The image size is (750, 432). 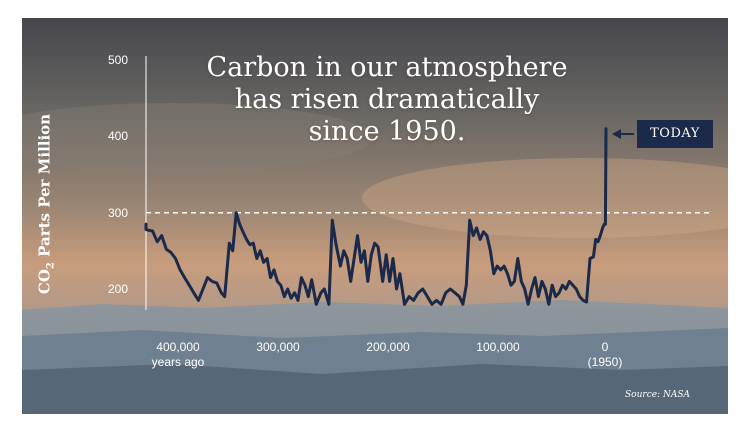 I want to click on title-line-2: has risen dramatically, so click(x=387, y=99).